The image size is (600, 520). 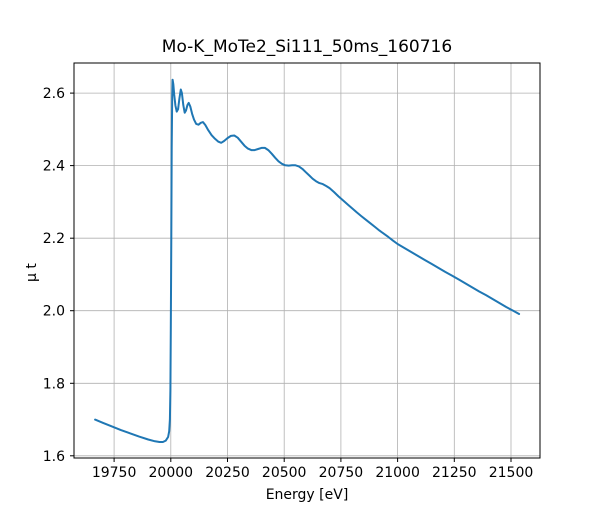 I want to click on x-tick-label: 20000, so click(x=171, y=473).